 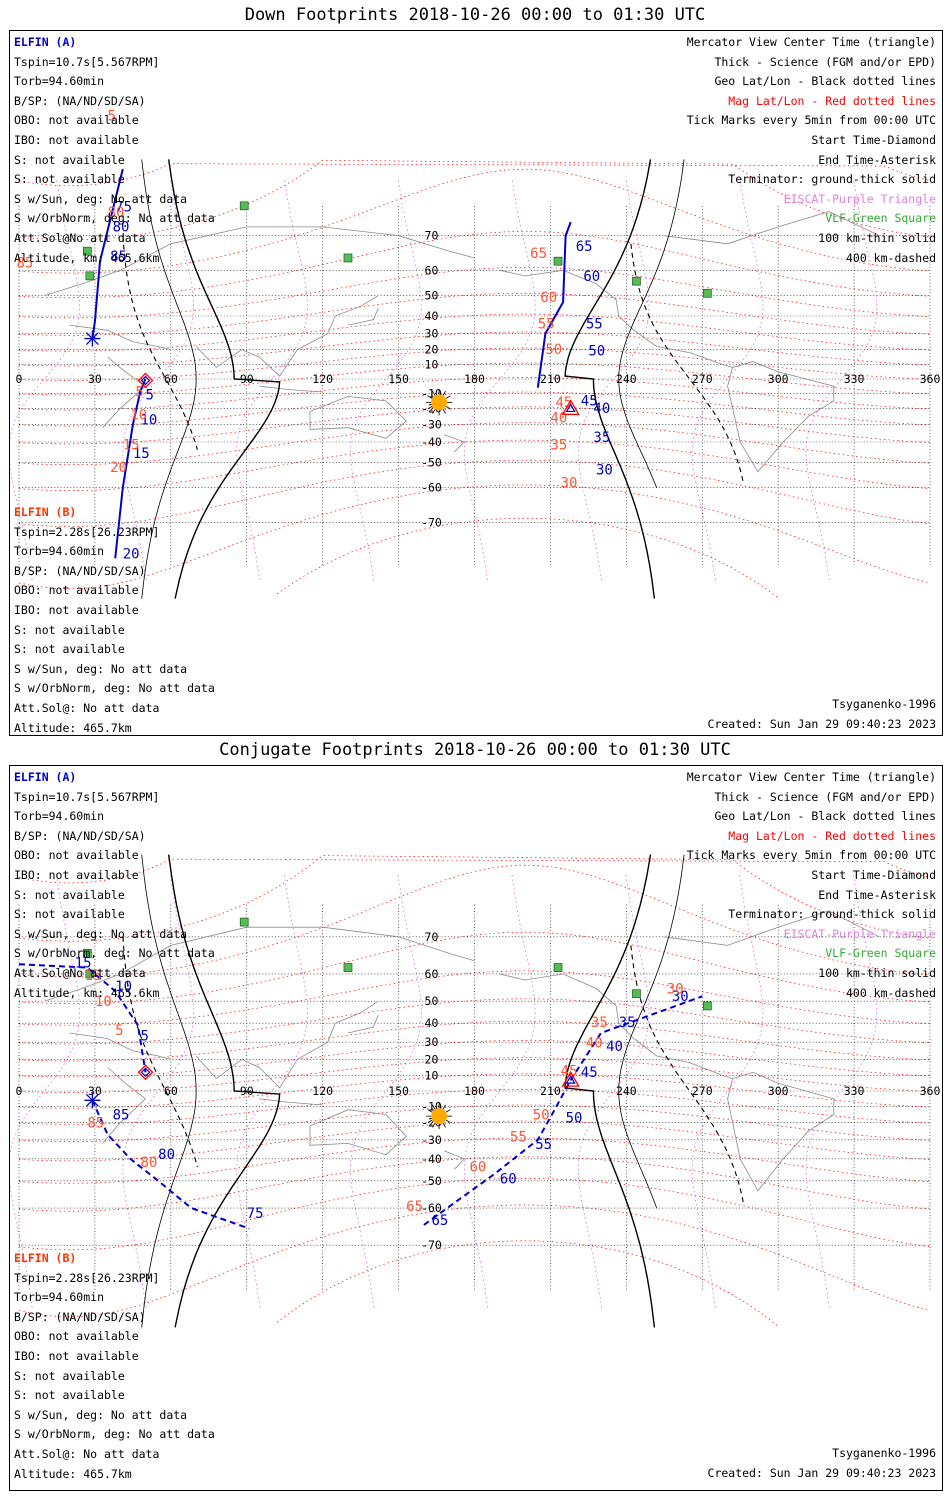 What do you see at coordinates (432, 316) in the screenshot?
I see `y-tick-label: 40` at bounding box center [432, 316].